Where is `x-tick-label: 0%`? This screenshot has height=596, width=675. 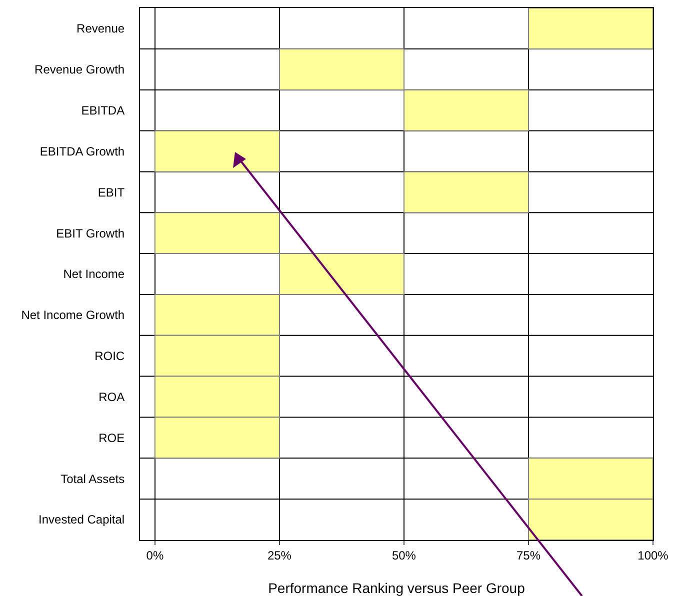 x-tick-label: 0% is located at coordinates (155, 555).